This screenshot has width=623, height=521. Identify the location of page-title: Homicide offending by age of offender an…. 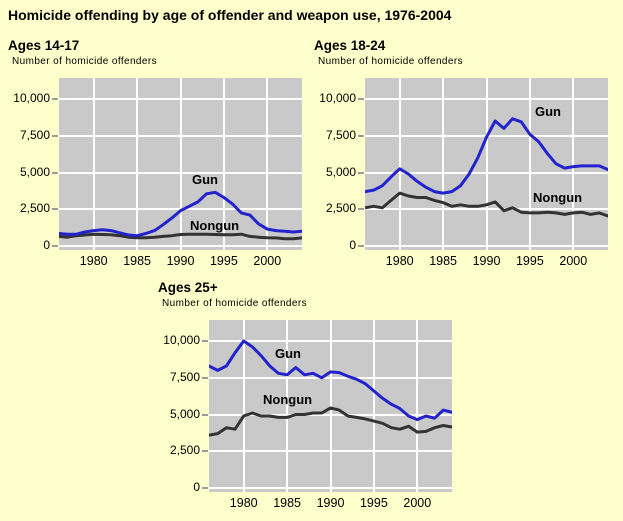
(230, 15).